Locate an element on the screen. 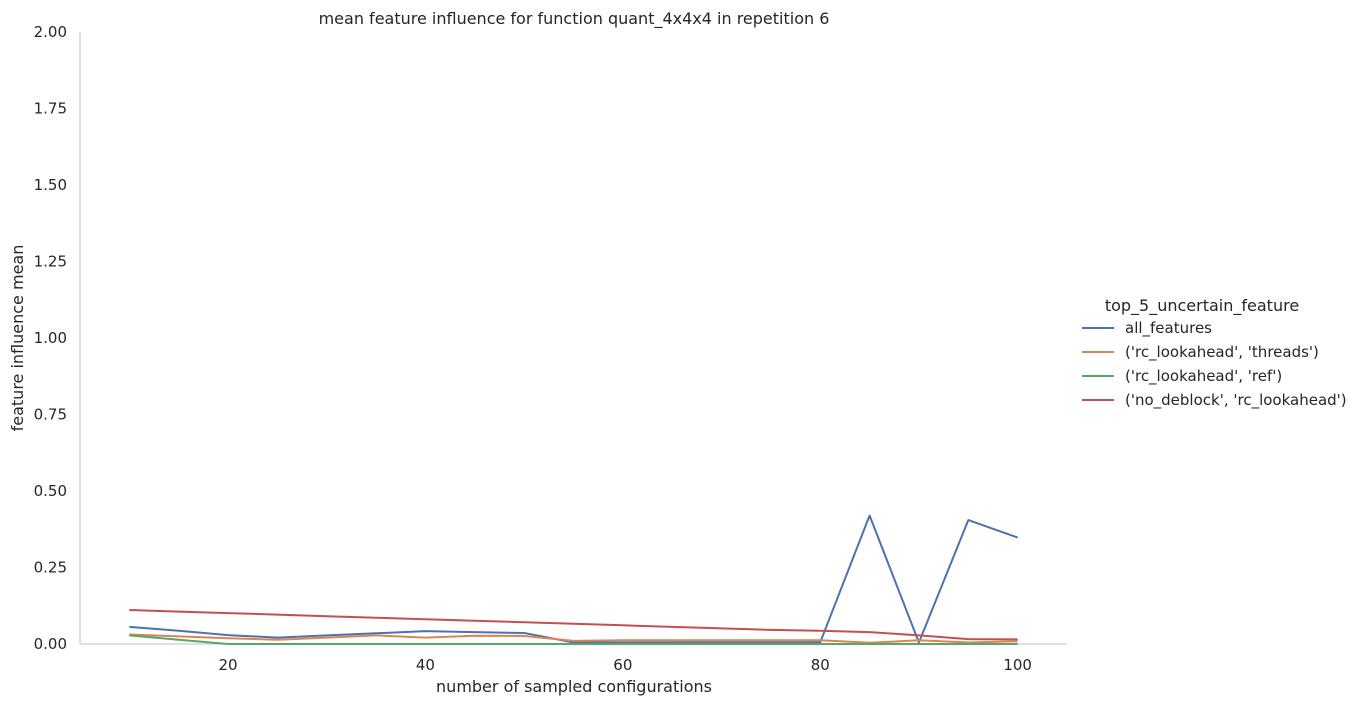  x-tick-labels: 20 40 60 80 100 is located at coordinates (625, 665).